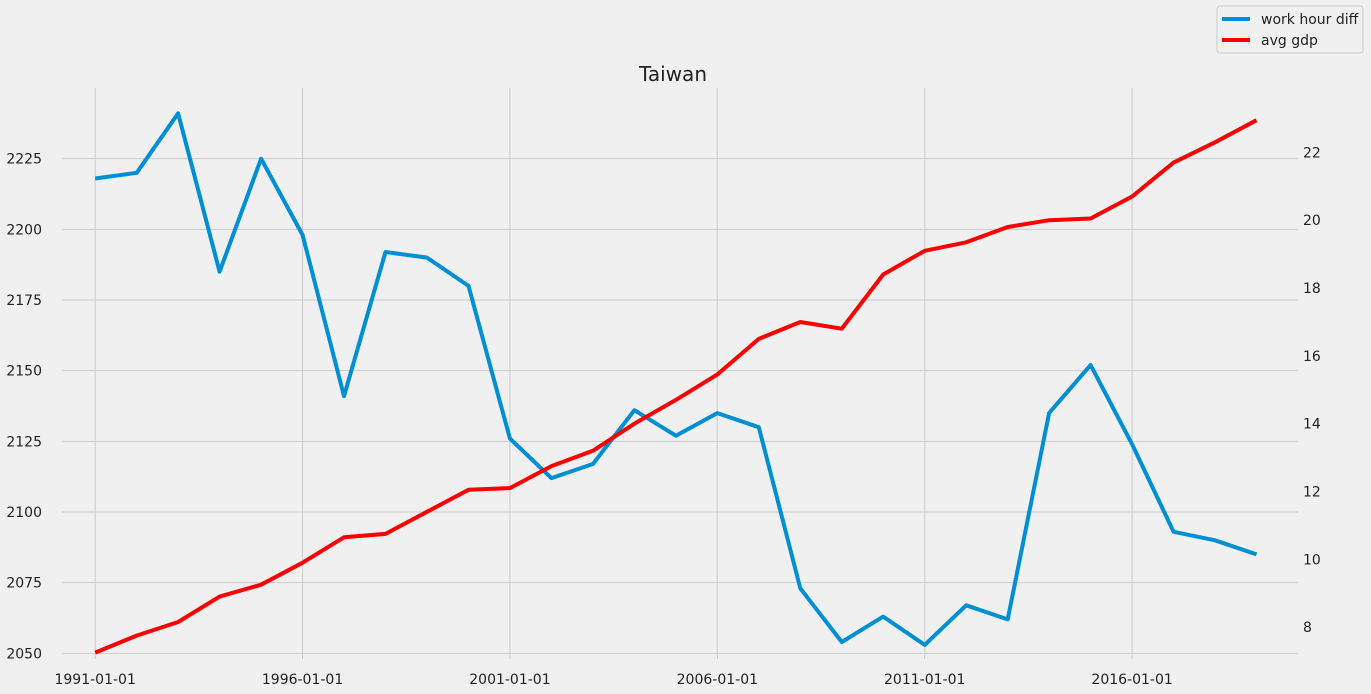 The height and width of the screenshot is (694, 1371). What do you see at coordinates (924, 680) in the screenshot?
I see `x-tick-label: 2011-01-01` at bounding box center [924, 680].